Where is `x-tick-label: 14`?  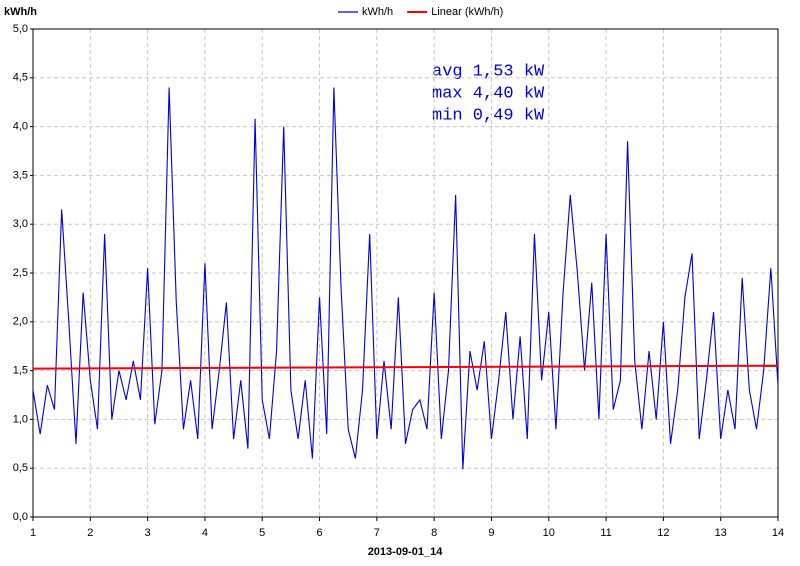
x-tick-label: 14 is located at coordinates (778, 533).